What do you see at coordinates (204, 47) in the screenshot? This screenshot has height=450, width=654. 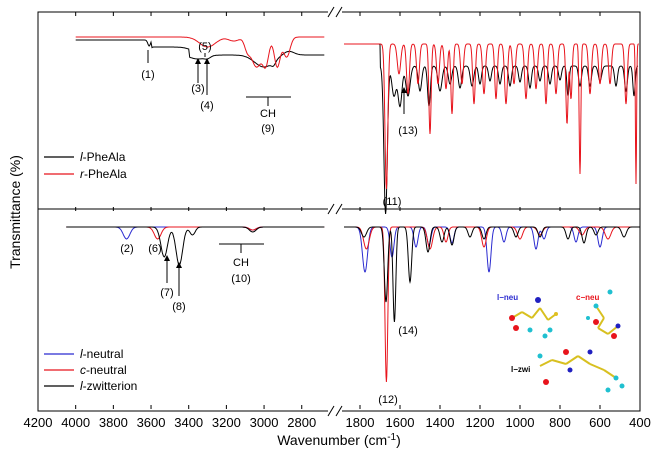 I see `annotation-5: (5)` at bounding box center [204, 47].